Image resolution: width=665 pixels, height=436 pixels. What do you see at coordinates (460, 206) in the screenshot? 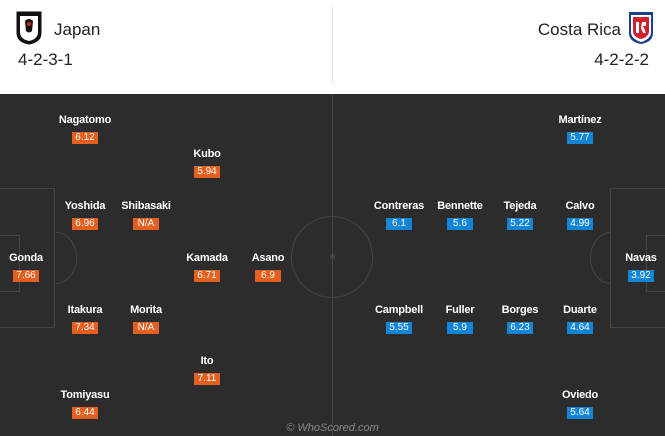
I see `player-name: Bennette` at bounding box center [460, 206].